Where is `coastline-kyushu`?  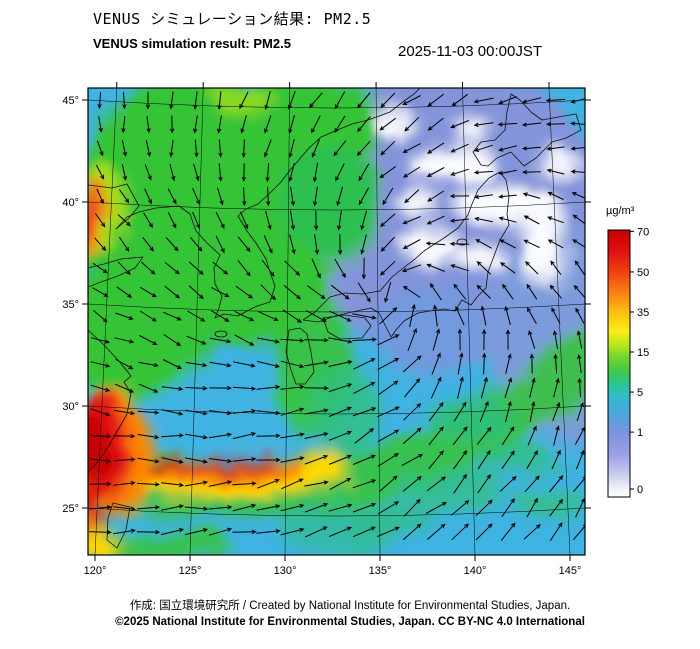 coastline-kyushu is located at coordinates (300, 356).